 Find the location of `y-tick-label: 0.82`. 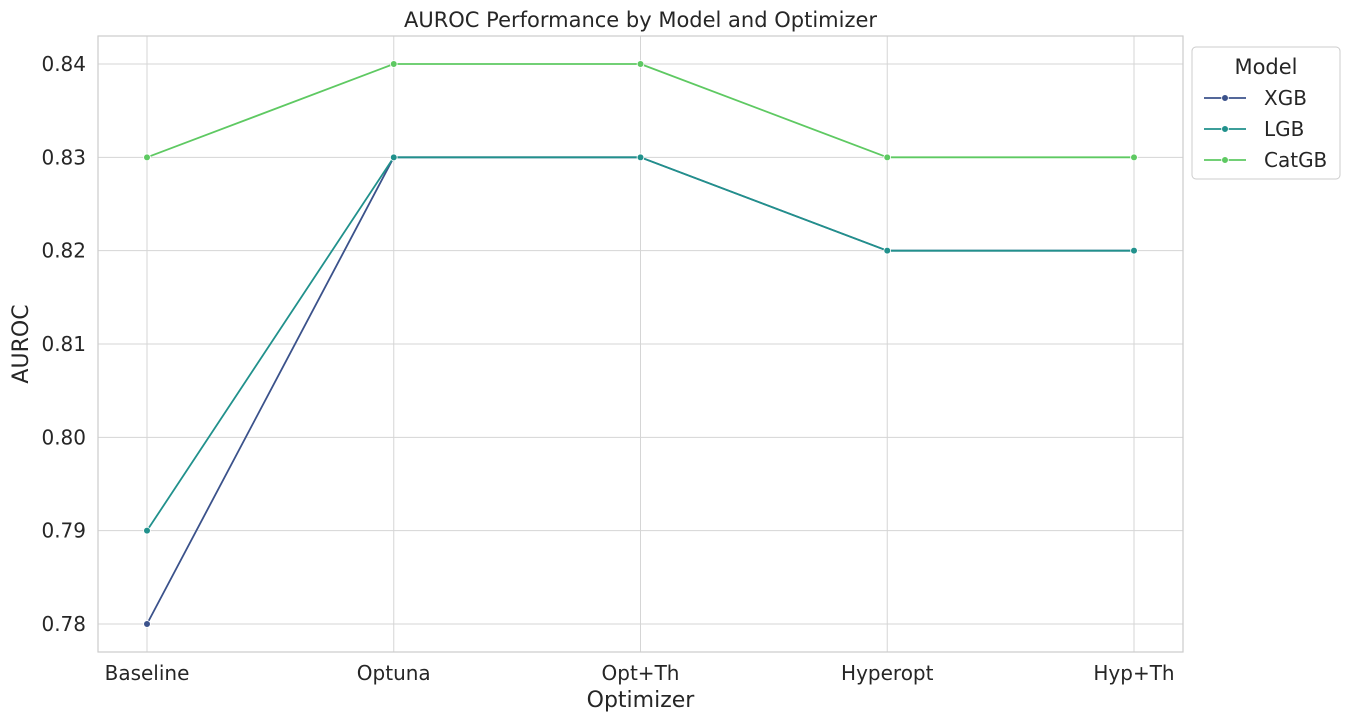

y-tick-label: 0.82 is located at coordinates (63, 251).